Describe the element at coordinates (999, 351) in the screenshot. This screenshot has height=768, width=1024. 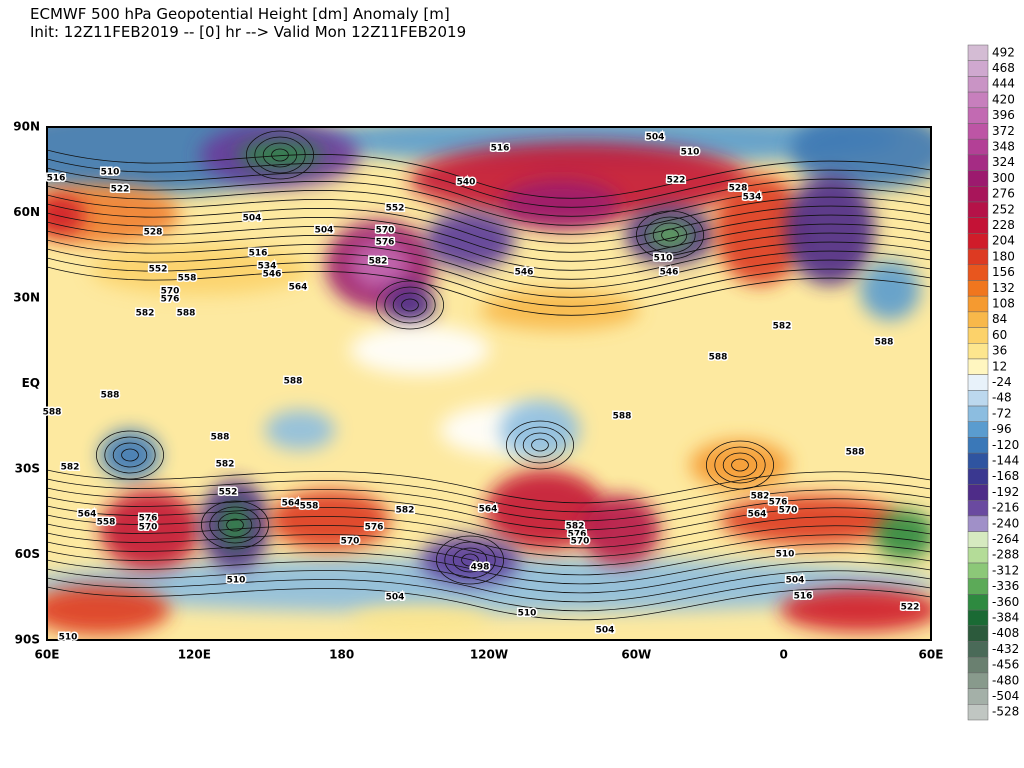
I see `colorbar-label: 36` at that location.